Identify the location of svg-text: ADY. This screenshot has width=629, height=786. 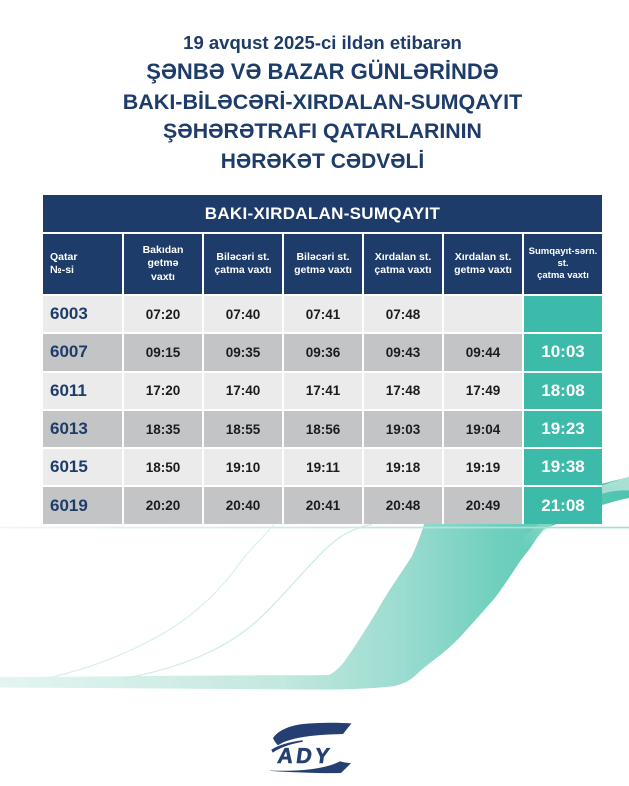
(305, 755).